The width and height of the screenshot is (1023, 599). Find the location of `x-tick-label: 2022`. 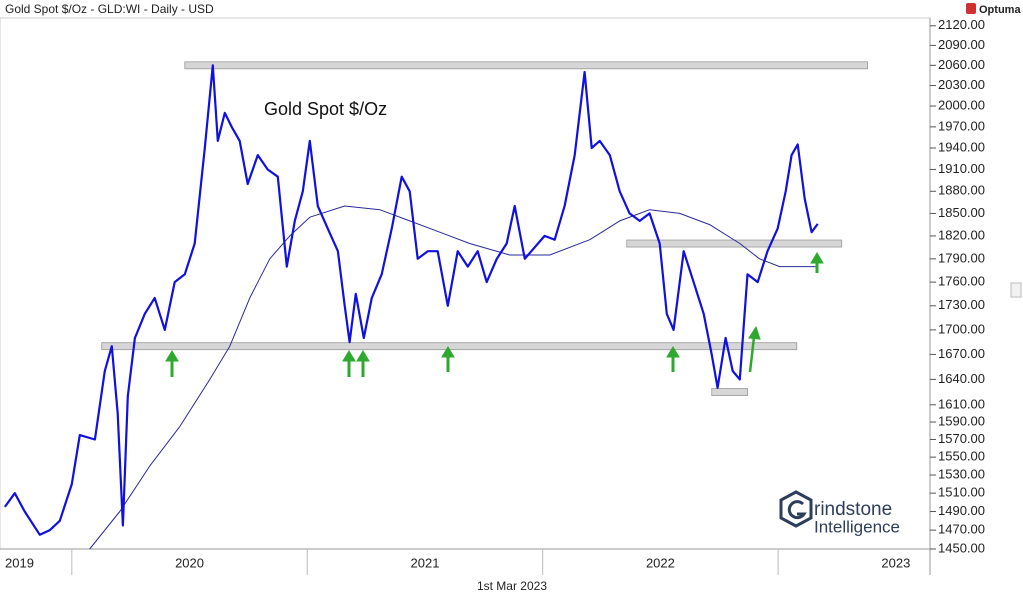

x-tick-label: 2022 is located at coordinates (660, 562).